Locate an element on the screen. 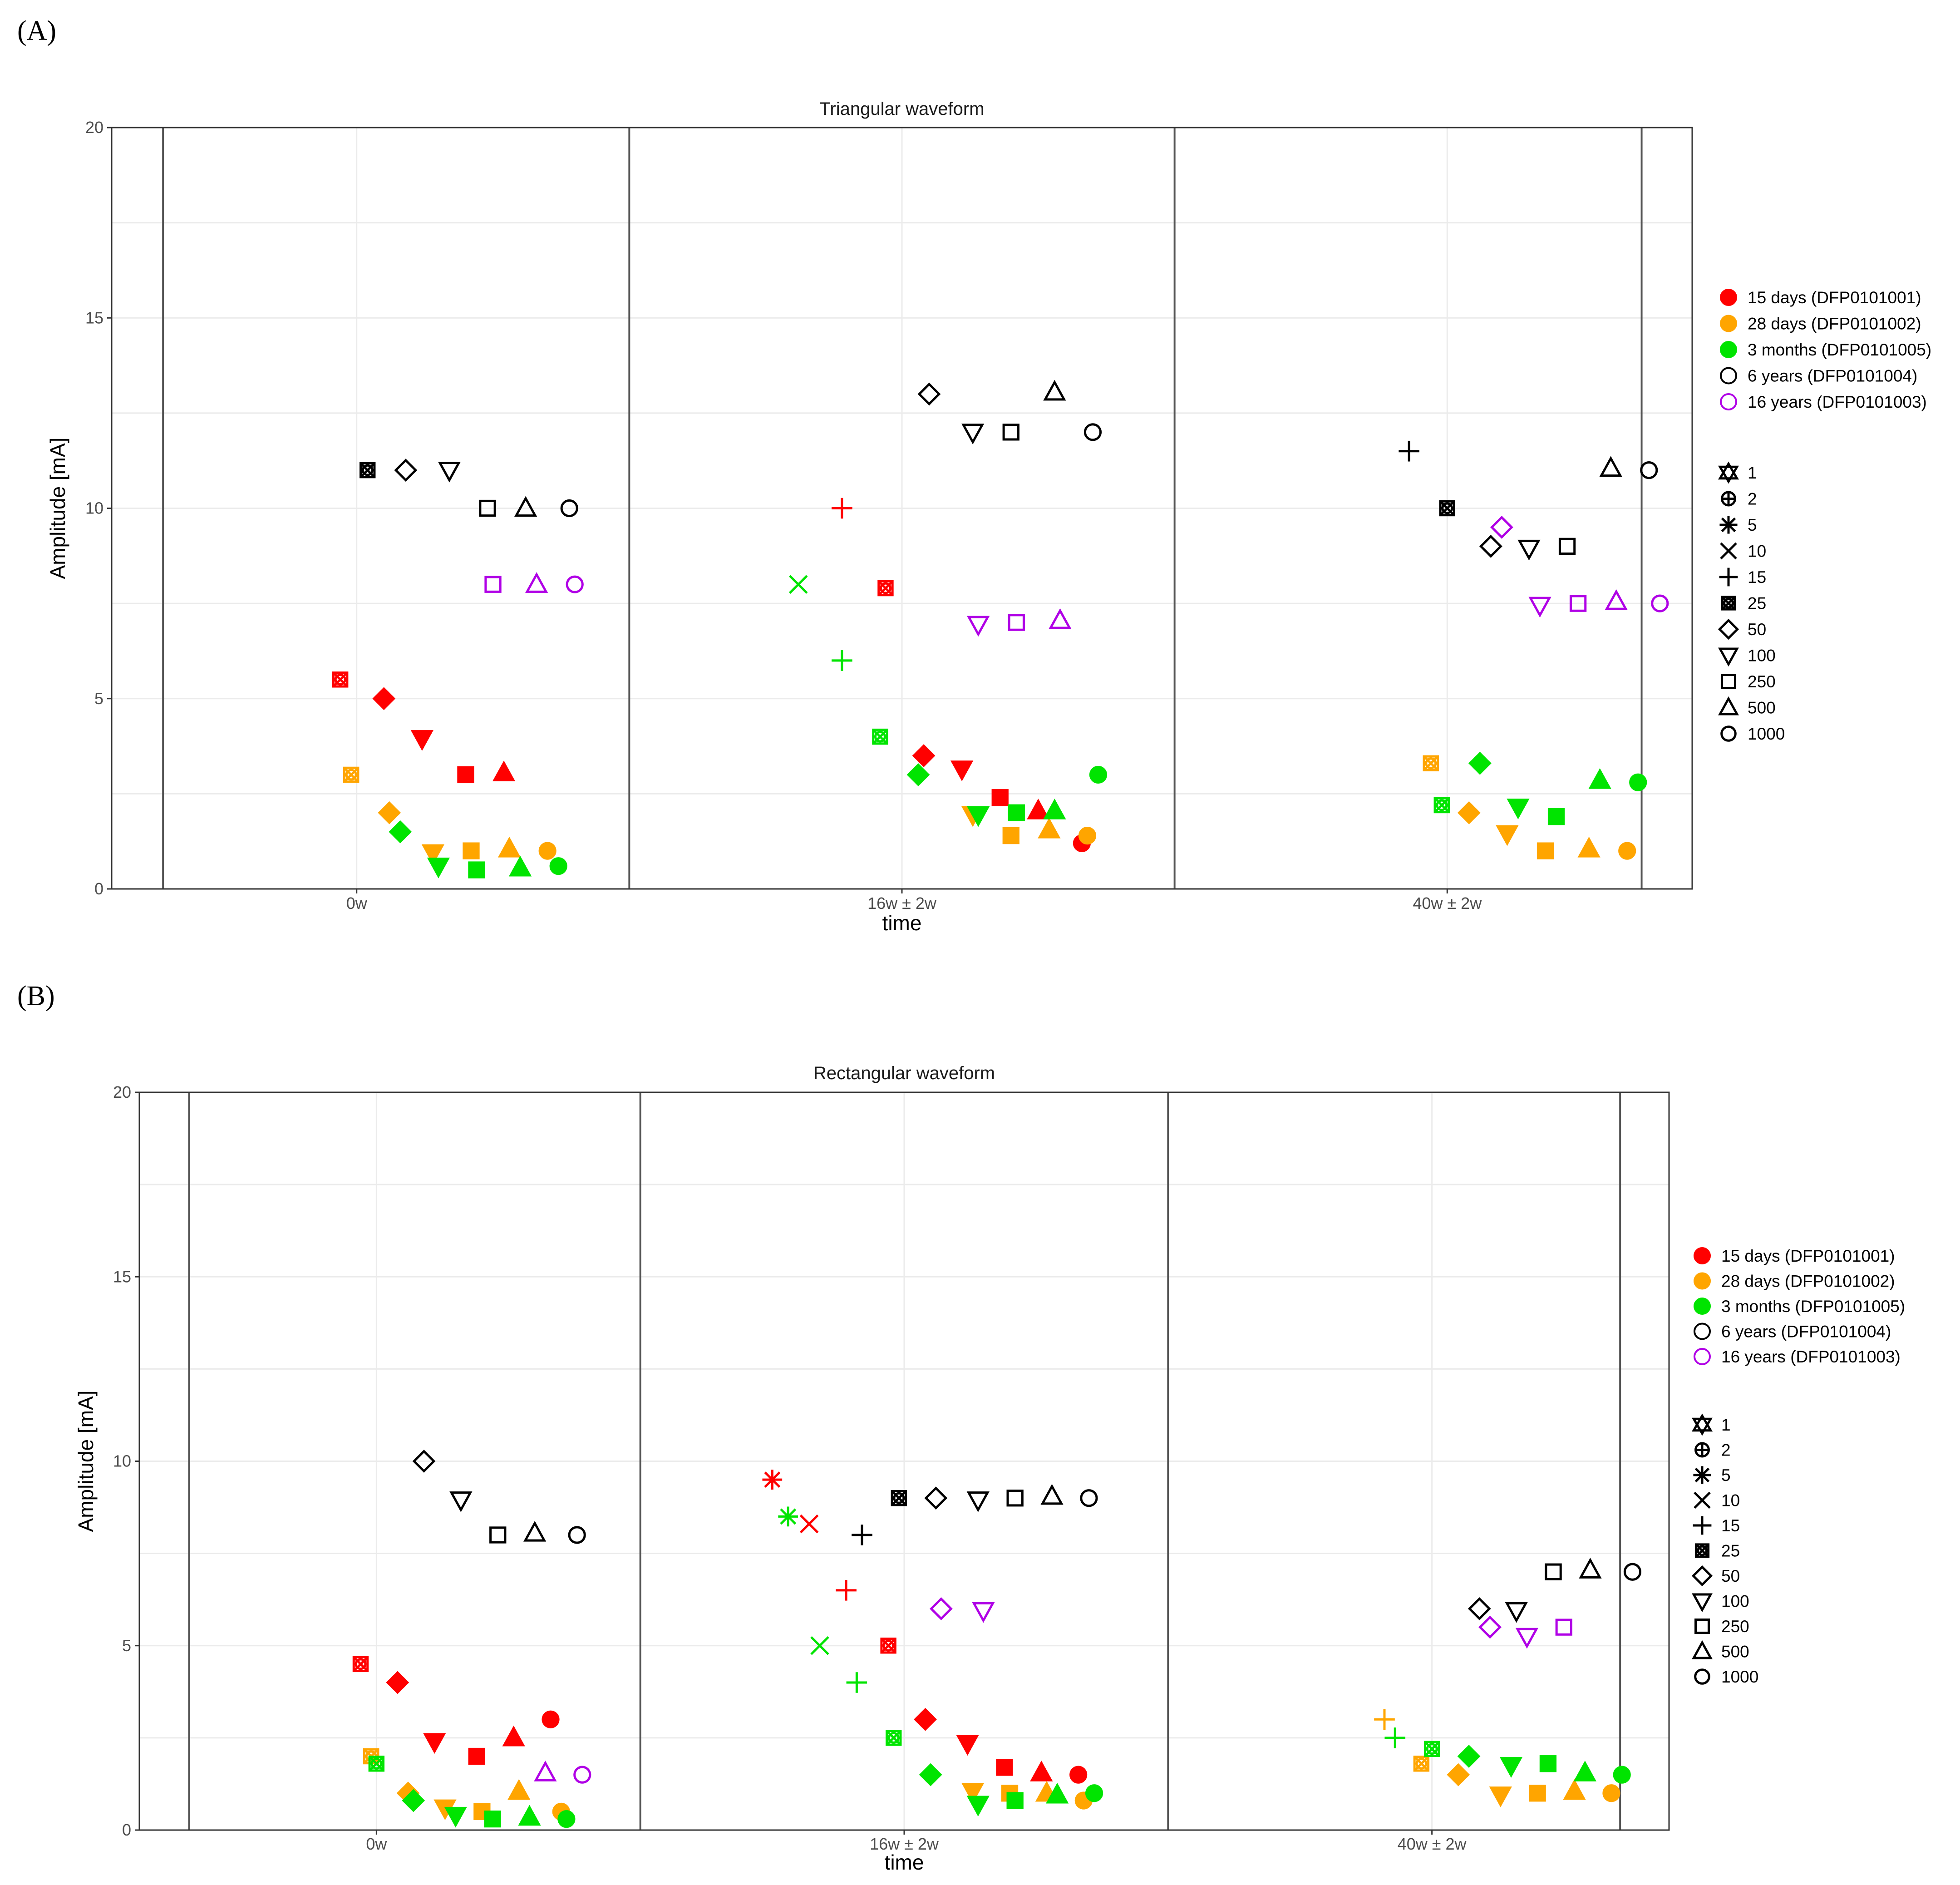  legend-label: 1000 is located at coordinates (1767, 734).